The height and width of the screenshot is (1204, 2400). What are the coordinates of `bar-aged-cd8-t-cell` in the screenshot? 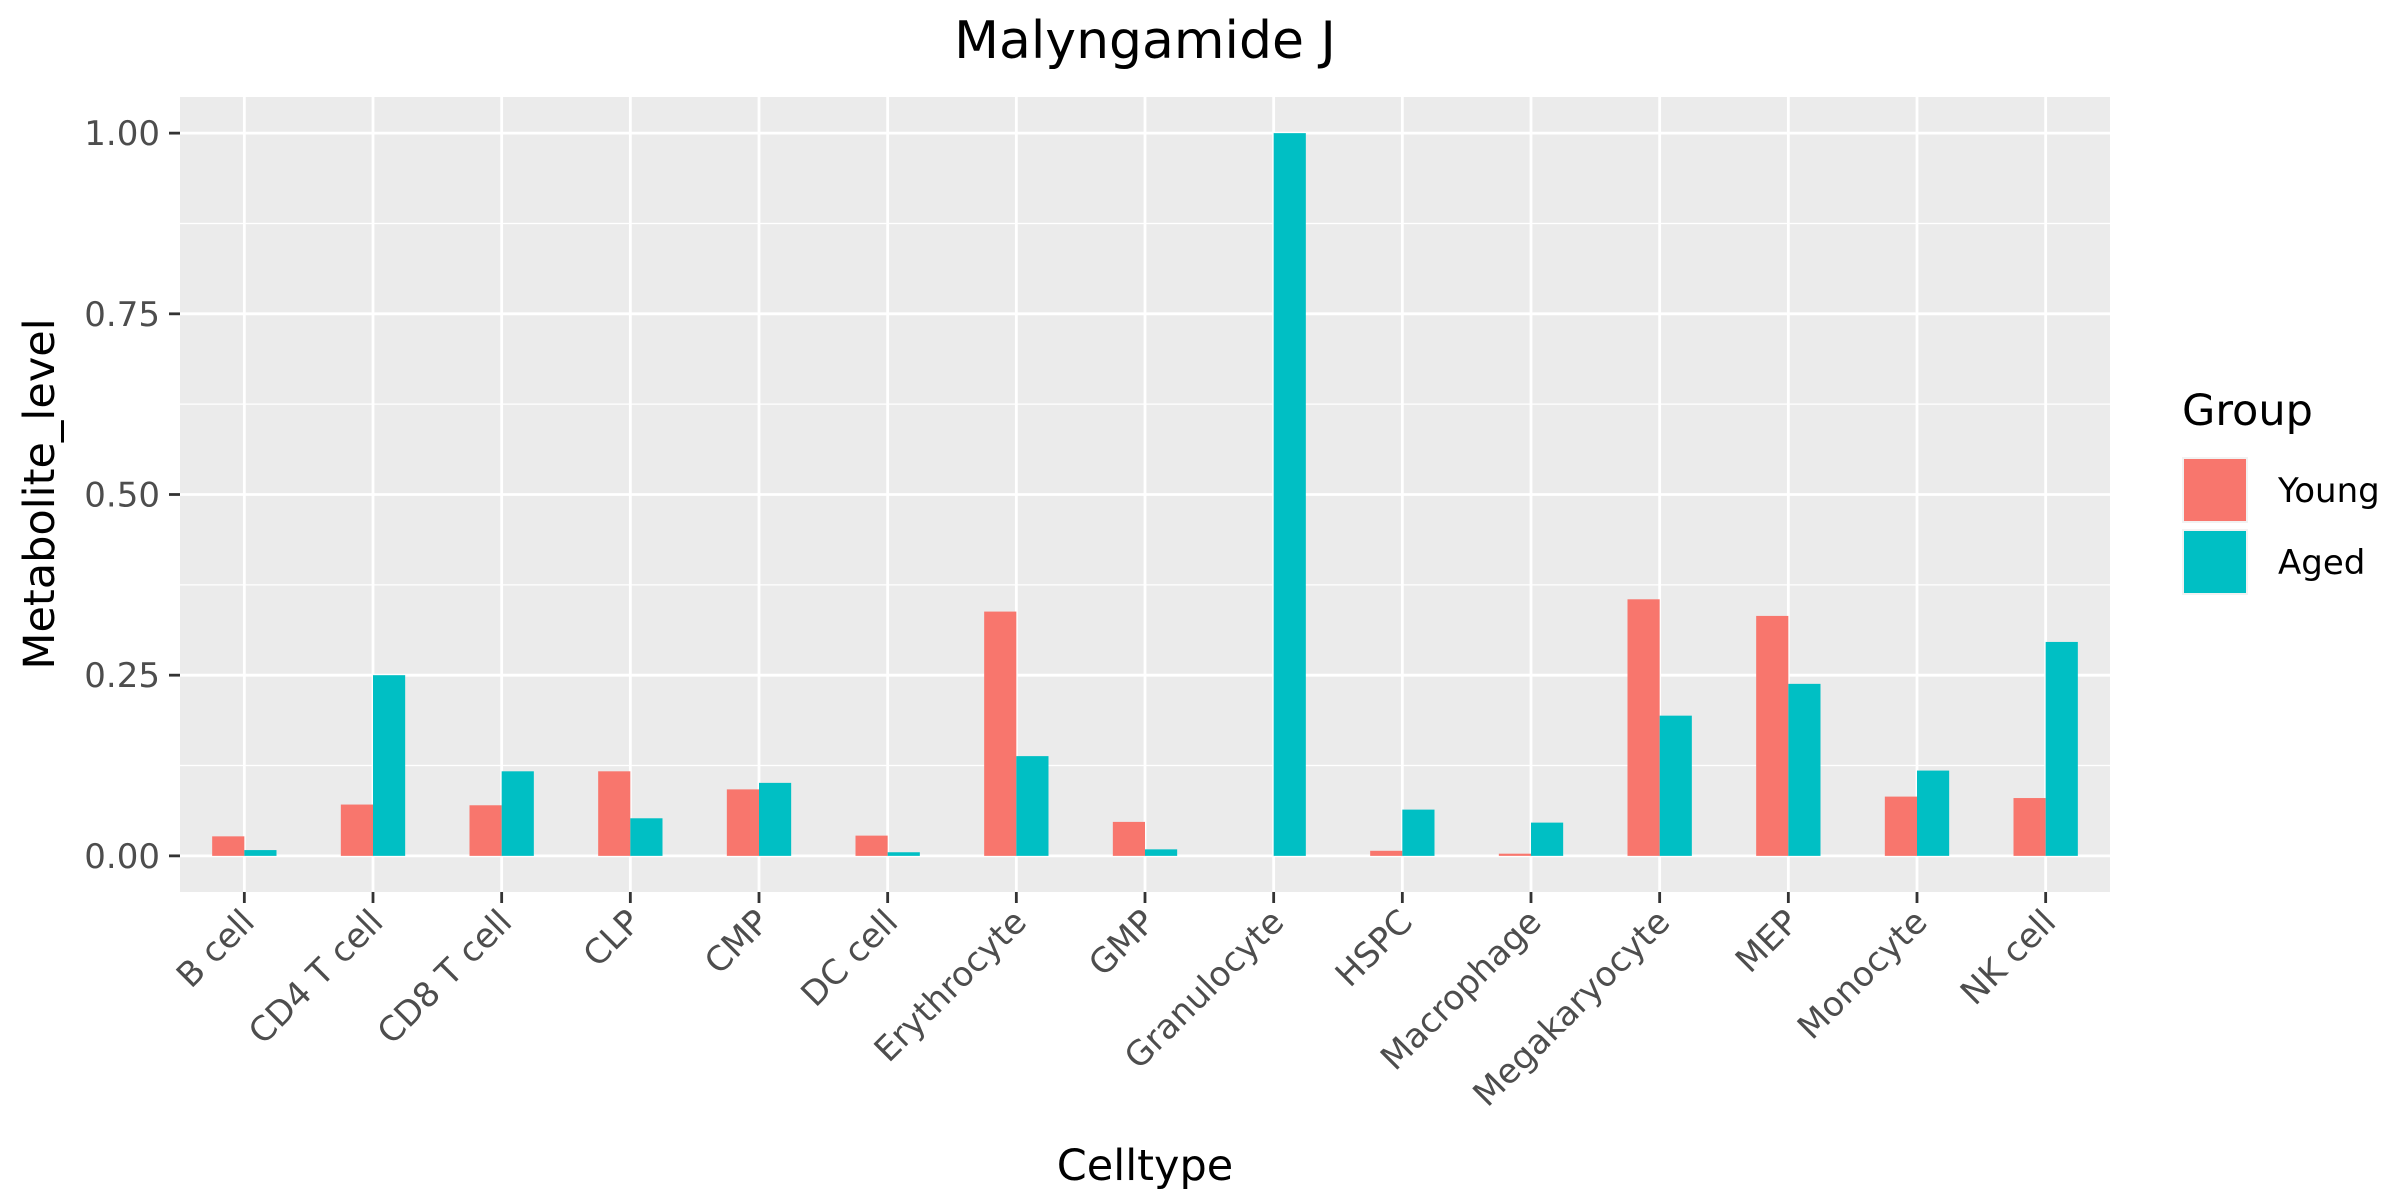 It's located at (517, 813).